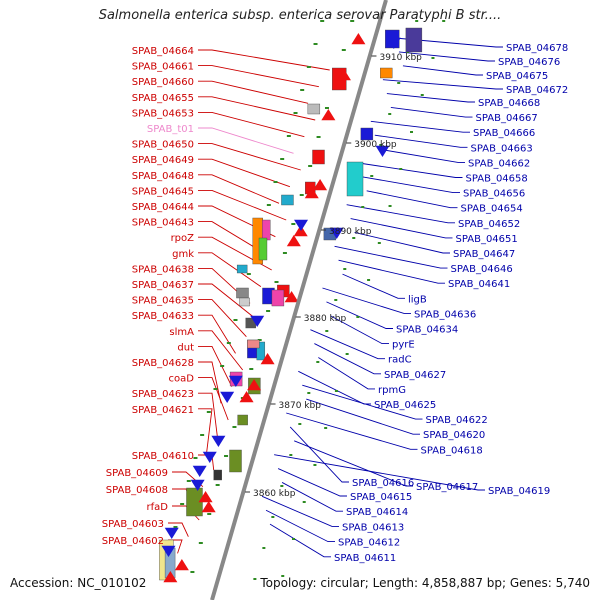 Image resolution: width=600 pixels, height=600 pixels. Describe the element at coordinates (137, 490) in the screenshot. I see `left-gene-label: SPAB_04608` at that location.